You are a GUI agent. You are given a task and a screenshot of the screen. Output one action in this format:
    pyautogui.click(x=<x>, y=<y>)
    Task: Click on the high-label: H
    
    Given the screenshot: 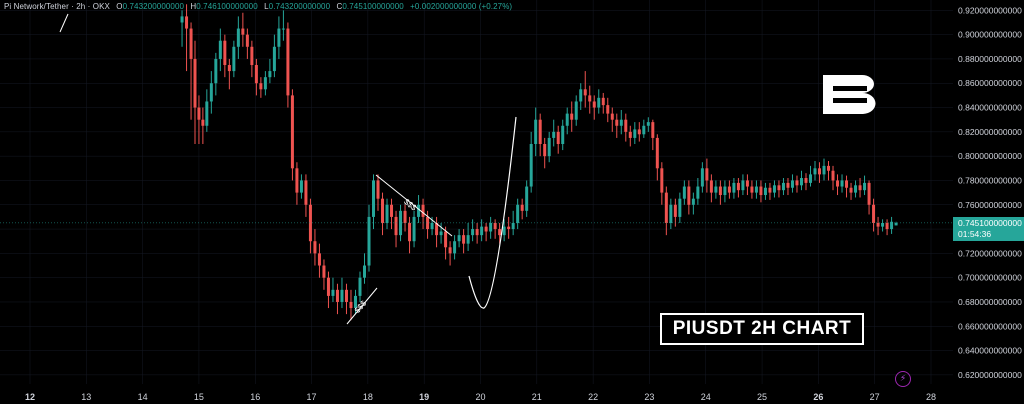 What is the action you would take?
    pyautogui.click(x=193, y=6)
    